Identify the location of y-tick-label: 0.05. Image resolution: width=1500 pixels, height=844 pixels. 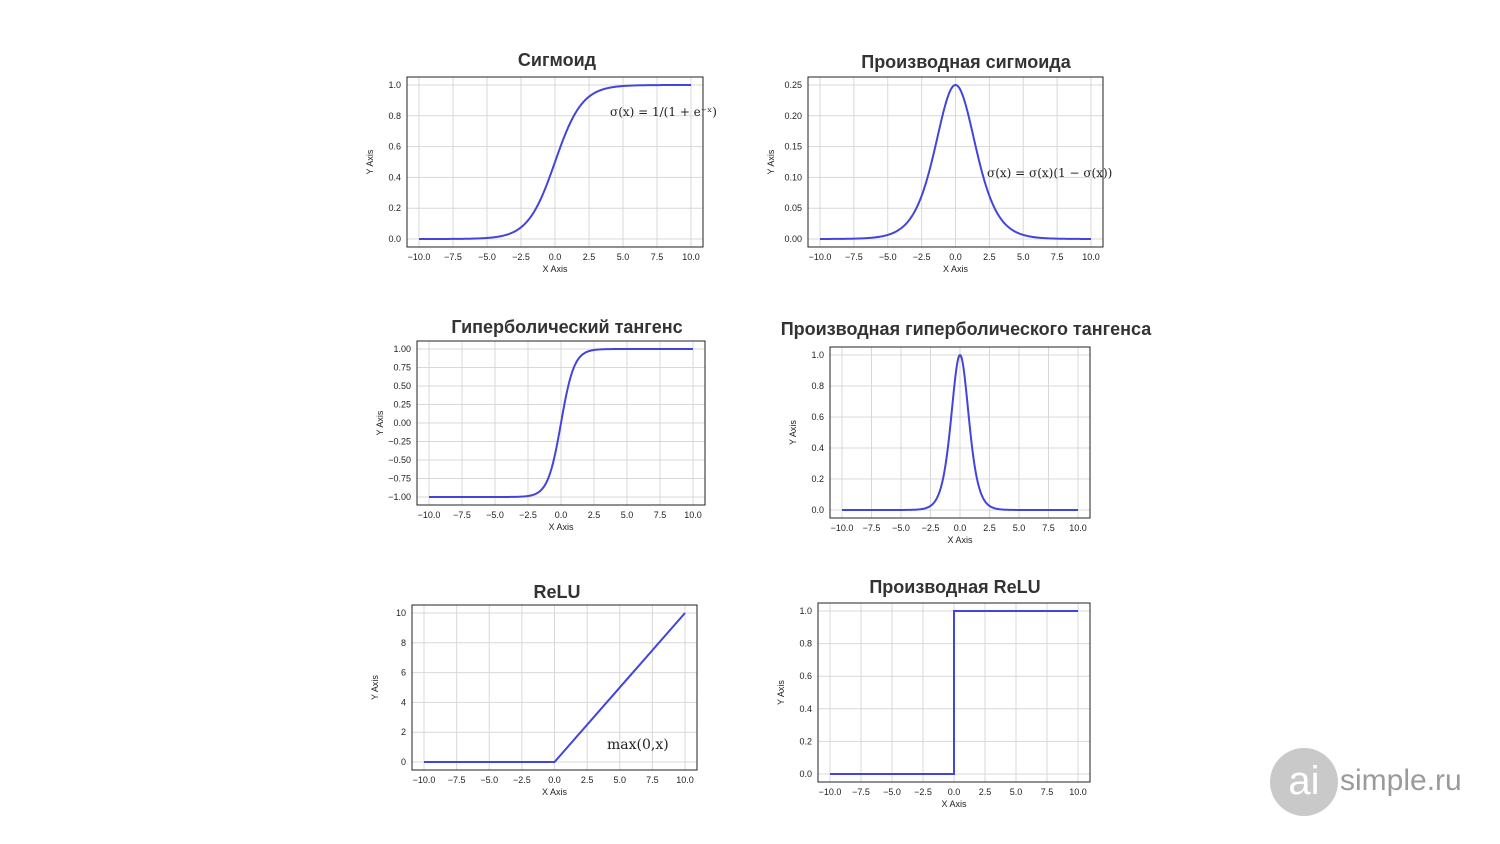
(793, 208).